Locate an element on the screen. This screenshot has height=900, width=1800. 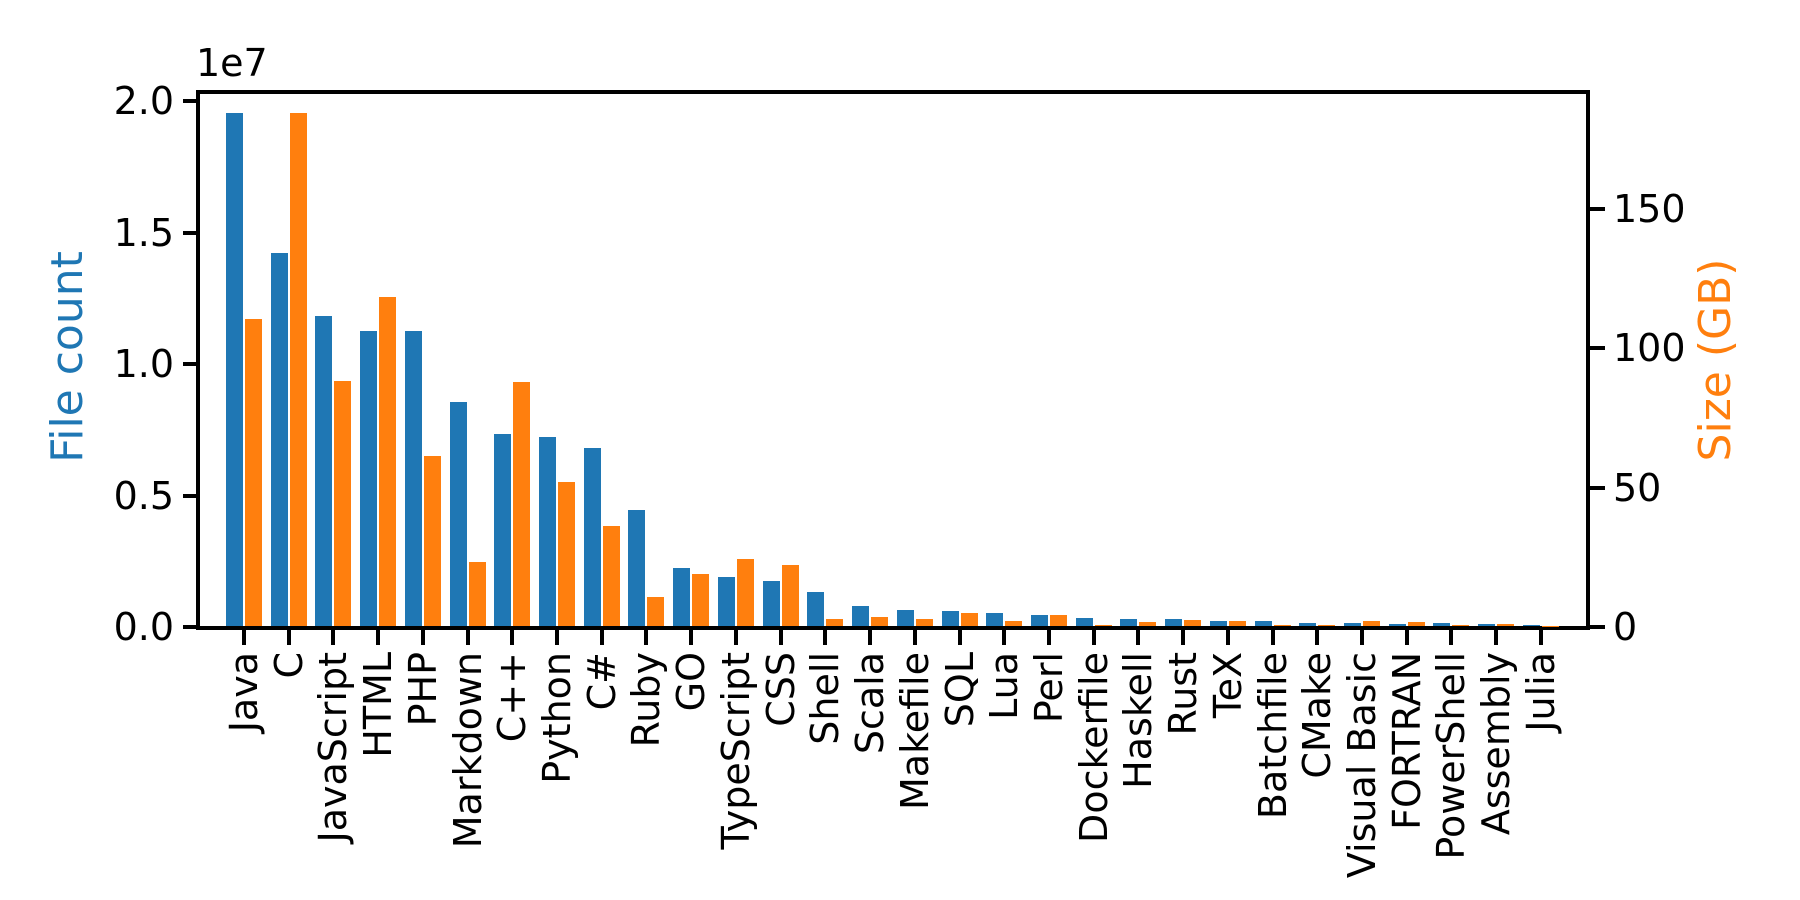
bar-file-count-typescript is located at coordinates (726, 601).